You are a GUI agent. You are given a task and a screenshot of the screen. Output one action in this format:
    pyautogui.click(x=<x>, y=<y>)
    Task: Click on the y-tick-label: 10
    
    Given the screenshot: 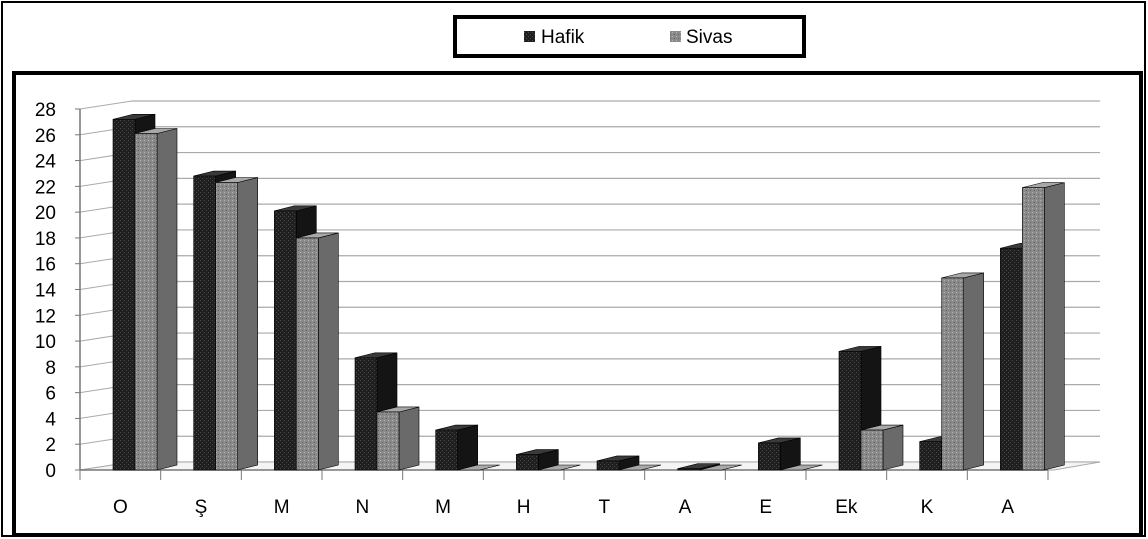 What is the action you would take?
    pyautogui.click(x=45, y=342)
    